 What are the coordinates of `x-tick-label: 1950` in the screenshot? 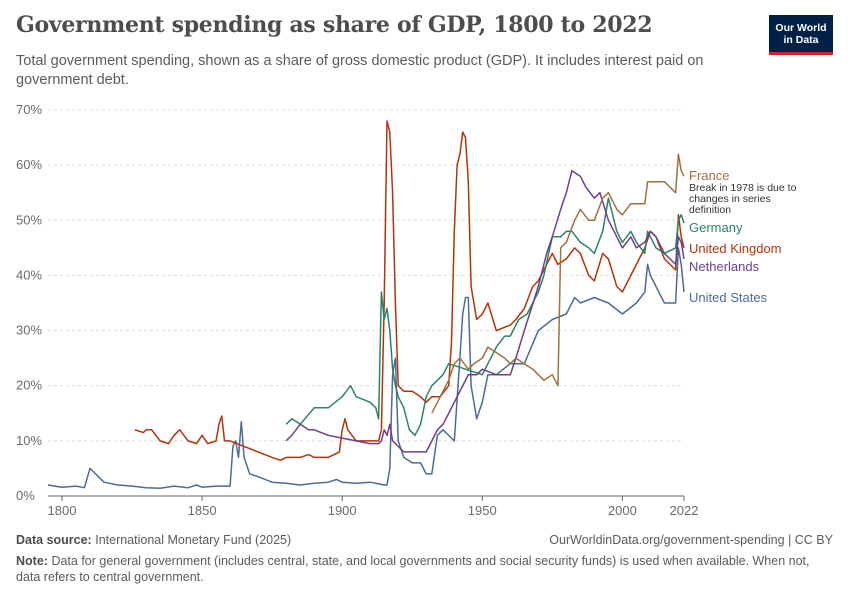 It's located at (482, 510).